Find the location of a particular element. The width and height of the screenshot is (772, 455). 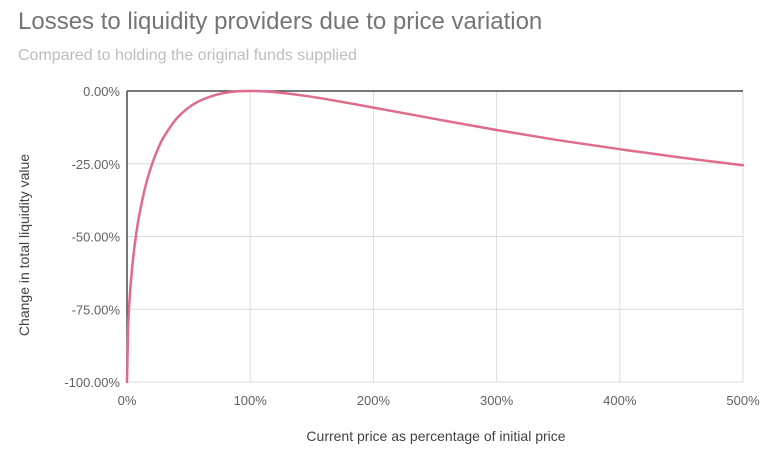

y-tick-label: -25.00% is located at coordinates (96, 164).